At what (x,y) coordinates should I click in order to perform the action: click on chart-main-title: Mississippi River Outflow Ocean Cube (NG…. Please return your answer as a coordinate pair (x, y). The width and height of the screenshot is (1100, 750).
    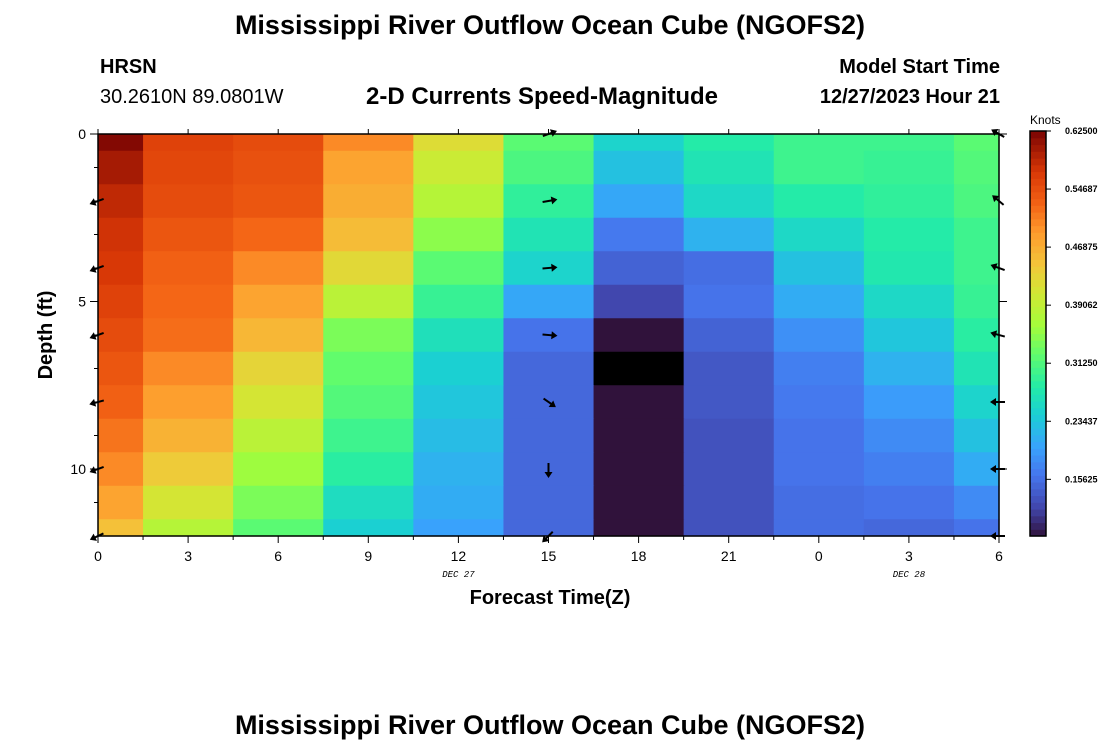
    Looking at the image, I should click on (550, 25).